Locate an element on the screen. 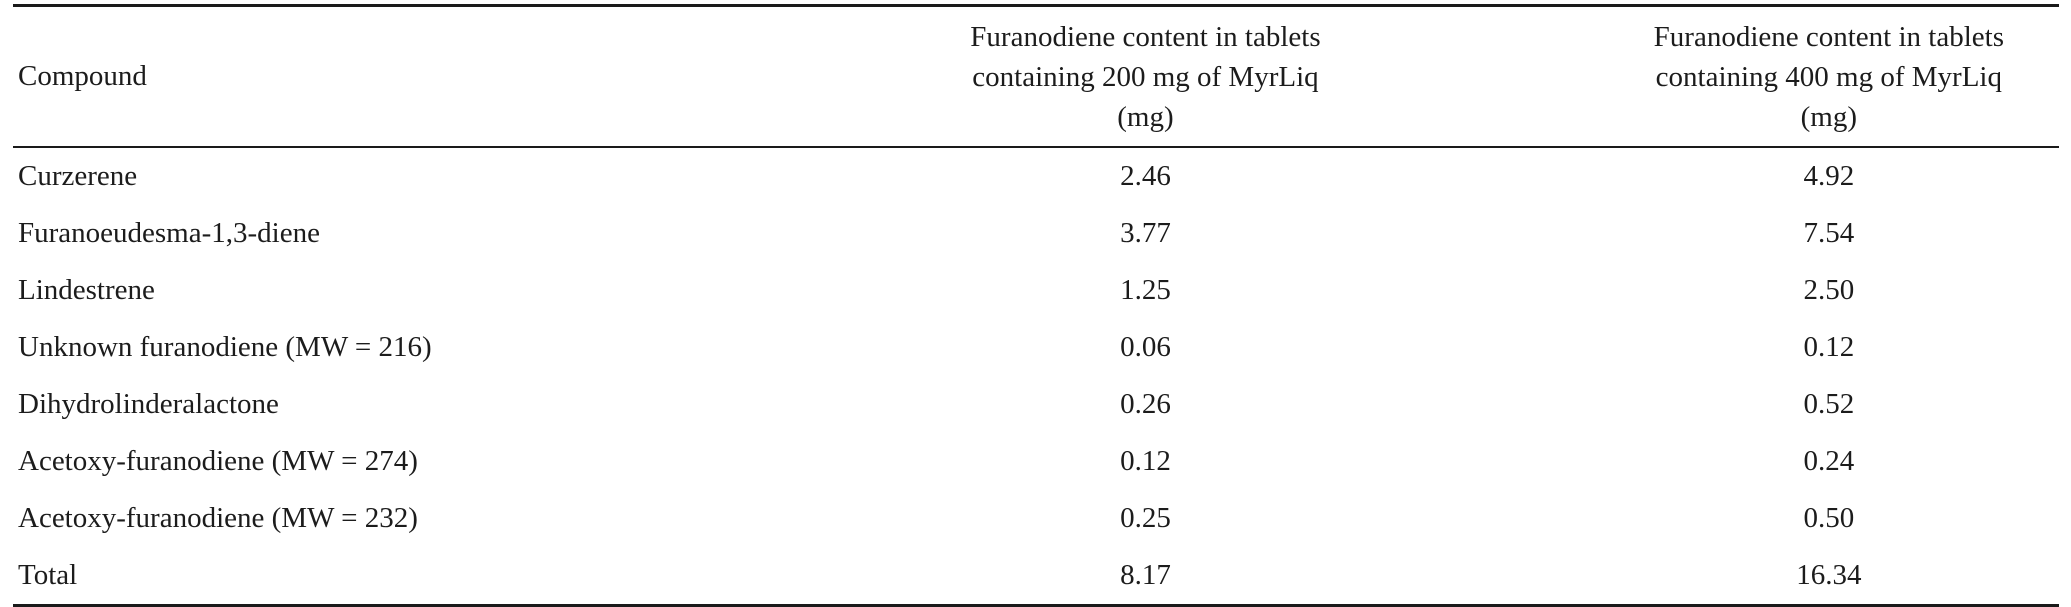  column-header-400mg-line1: Furanodiene content in tablets is located at coordinates (1828, 36).